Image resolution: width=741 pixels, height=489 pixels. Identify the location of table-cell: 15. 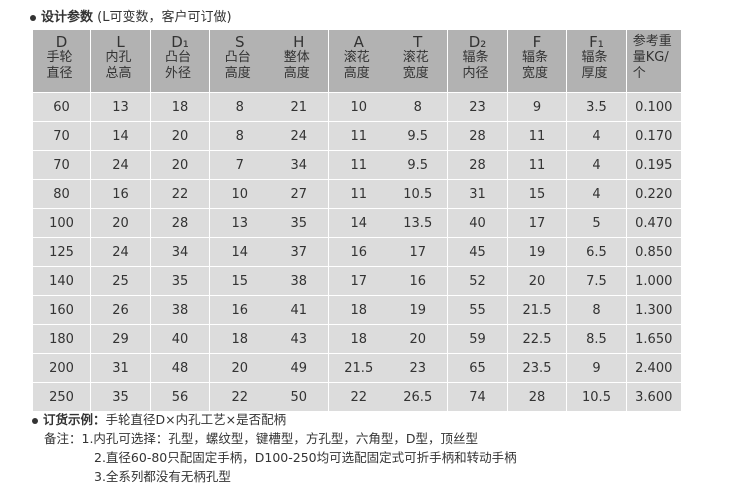
(537, 194).